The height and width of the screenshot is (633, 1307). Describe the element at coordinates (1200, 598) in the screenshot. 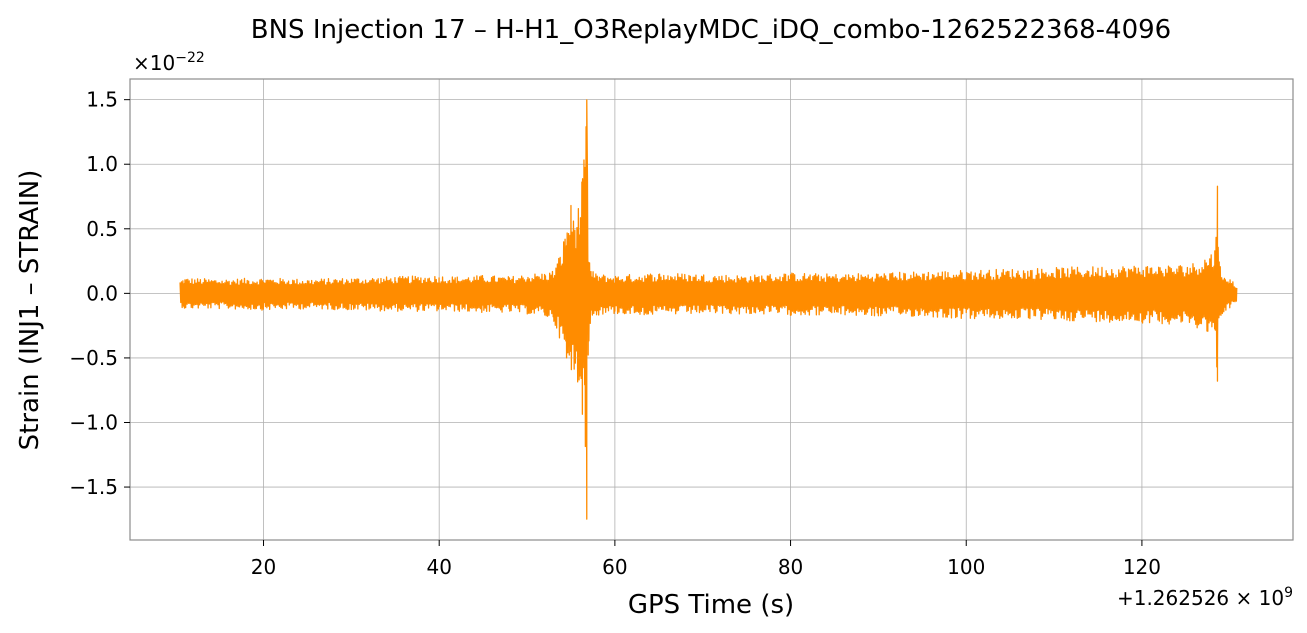

I see `x-offset-prefix: +1.262526 × 10` at that location.